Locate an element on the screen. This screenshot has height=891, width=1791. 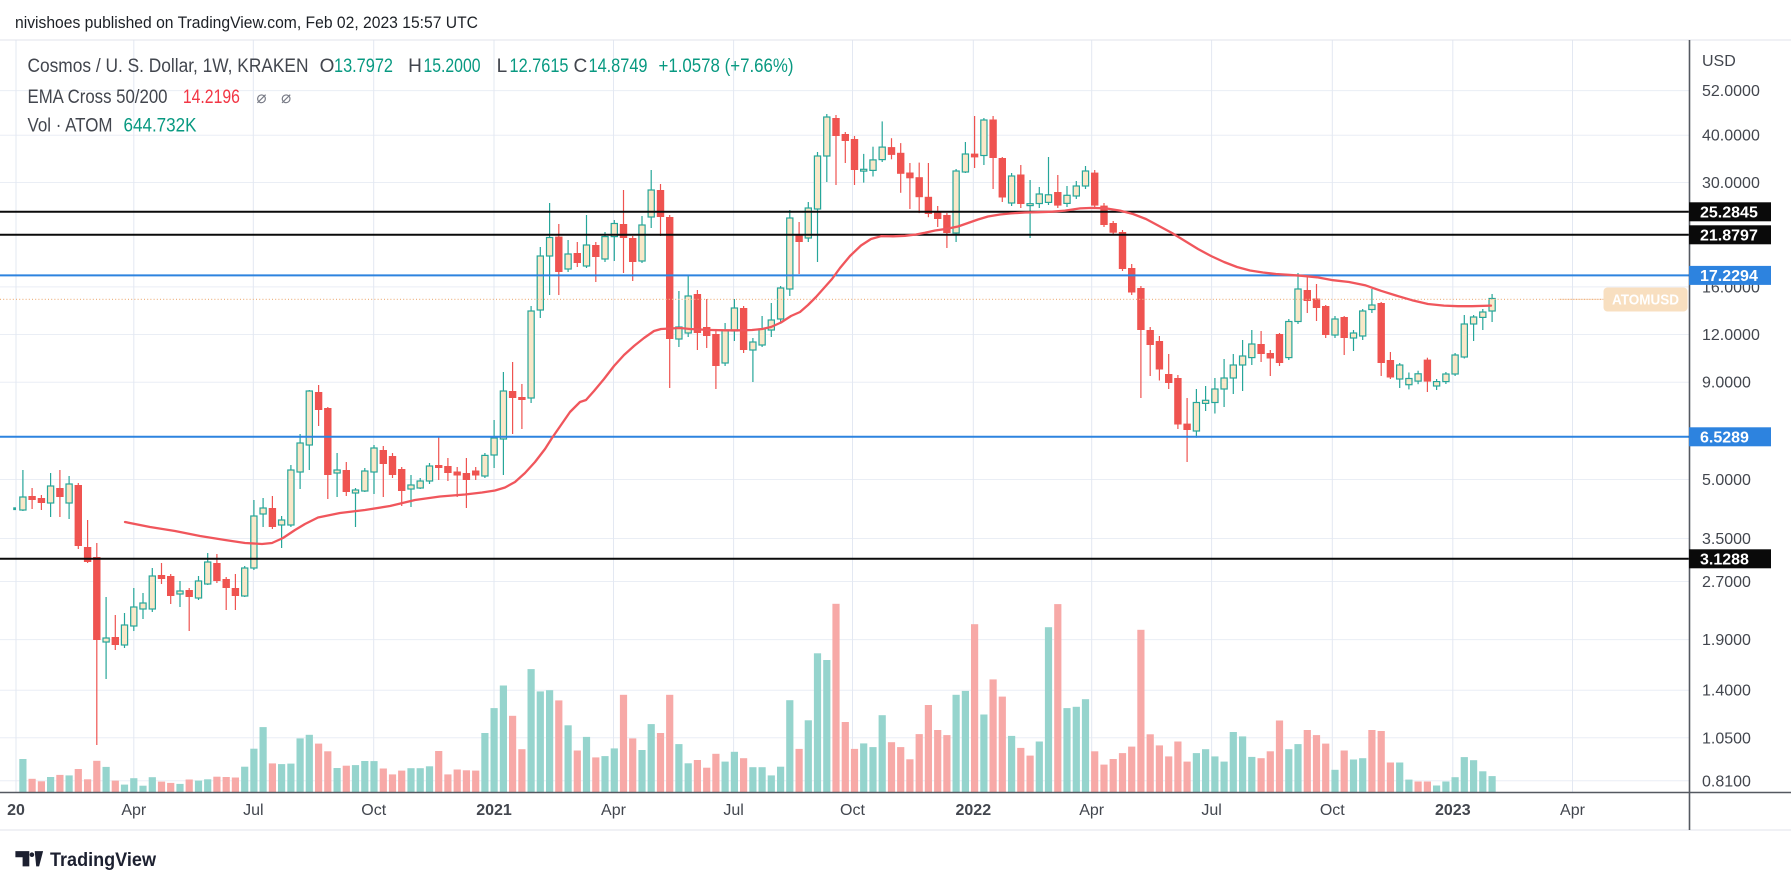
svg-text: 52.0000 is located at coordinates (1731, 91).